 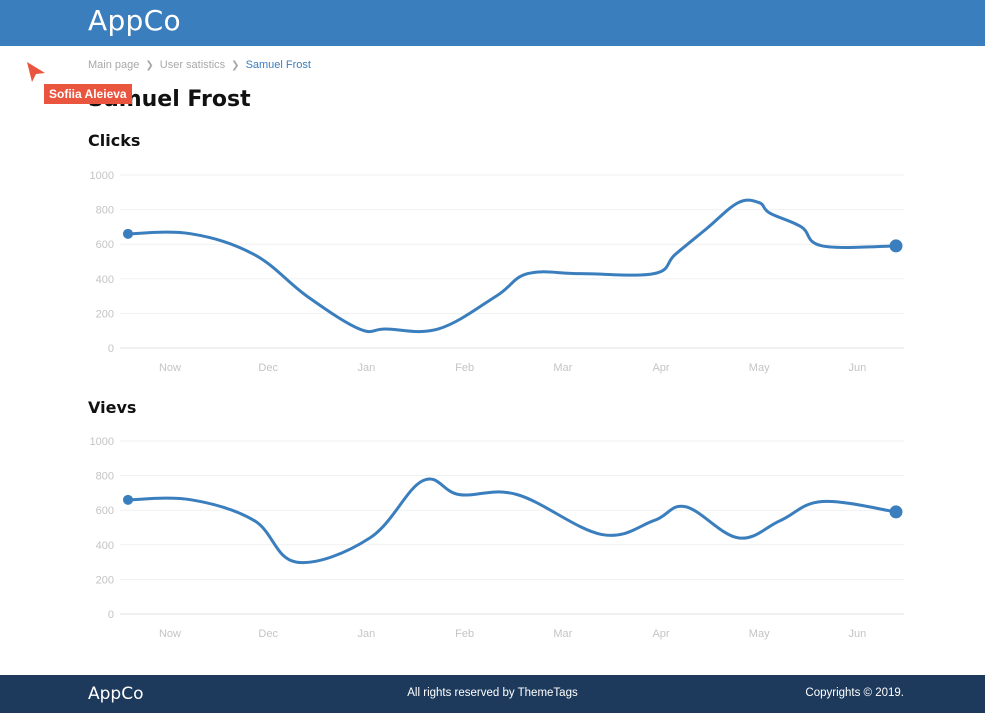 What do you see at coordinates (854, 693) in the screenshot?
I see `footer-copyright: Copyrights © 2019.` at bounding box center [854, 693].